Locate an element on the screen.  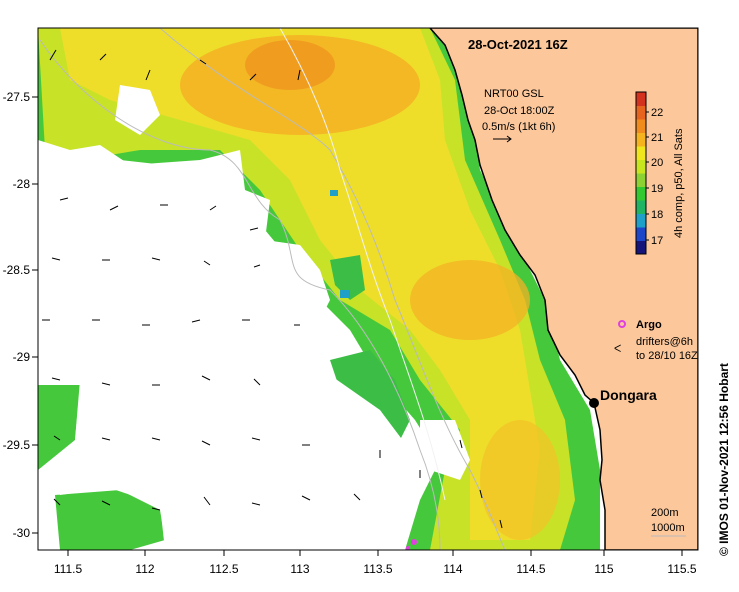
sst-green-patch-center is located at coordinates (370, 395).